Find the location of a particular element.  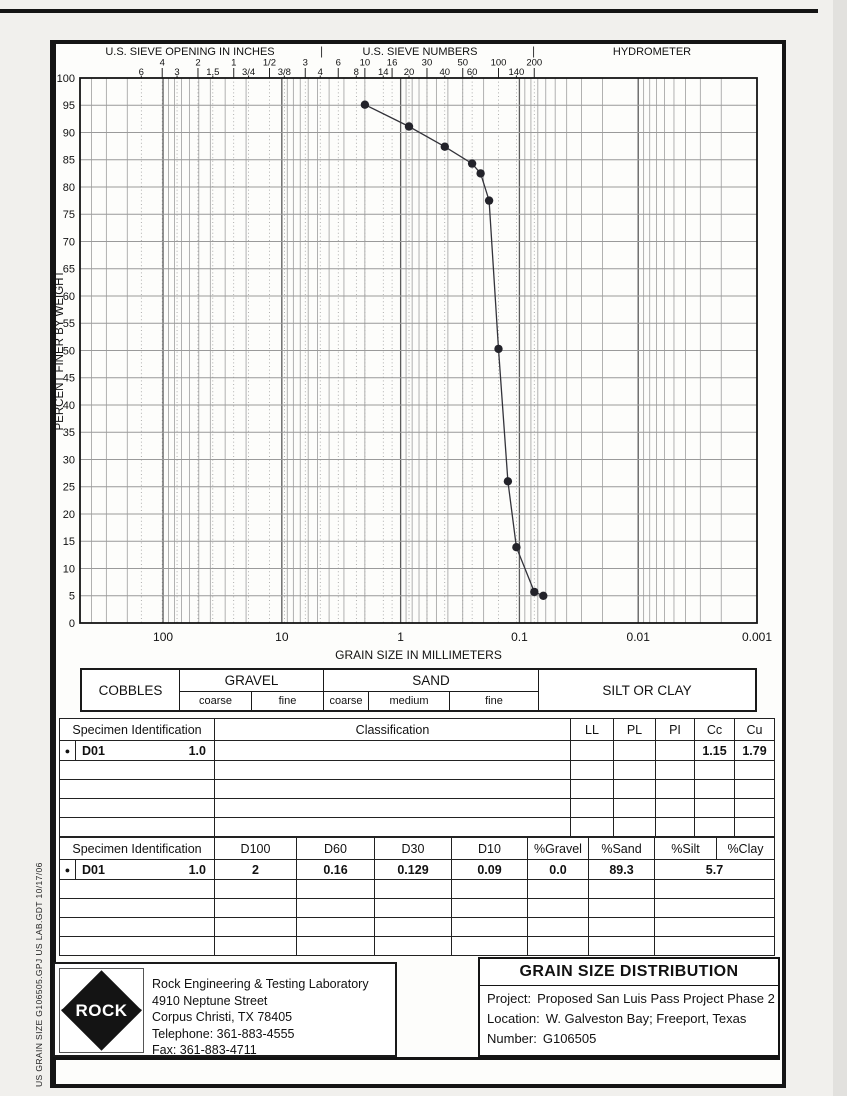

col-cu: Cu is located at coordinates (754, 729).